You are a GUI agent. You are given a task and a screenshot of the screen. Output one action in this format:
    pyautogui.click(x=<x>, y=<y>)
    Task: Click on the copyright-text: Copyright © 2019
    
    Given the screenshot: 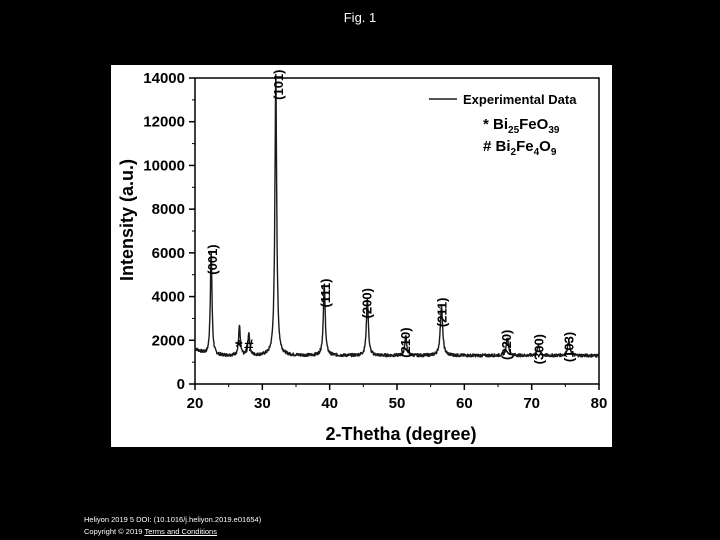 What is the action you would take?
    pyautogui.click(x=113, y=531)
    